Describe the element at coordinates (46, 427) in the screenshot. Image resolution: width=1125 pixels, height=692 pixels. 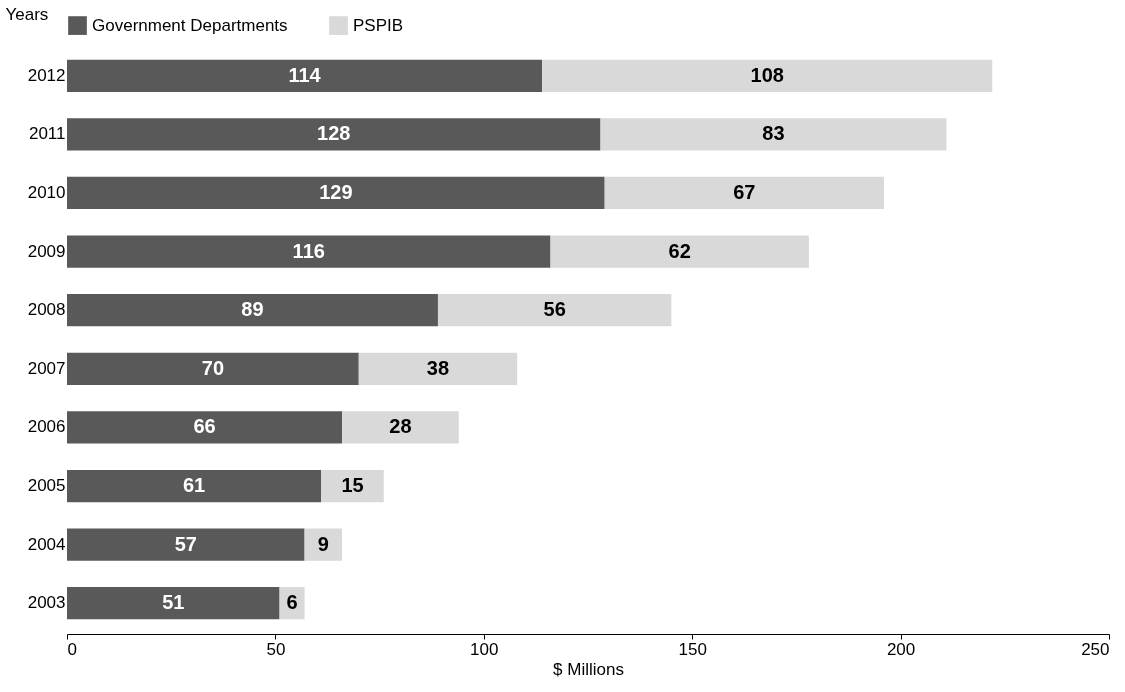
I see `y-tick-label: 2006` at that location.